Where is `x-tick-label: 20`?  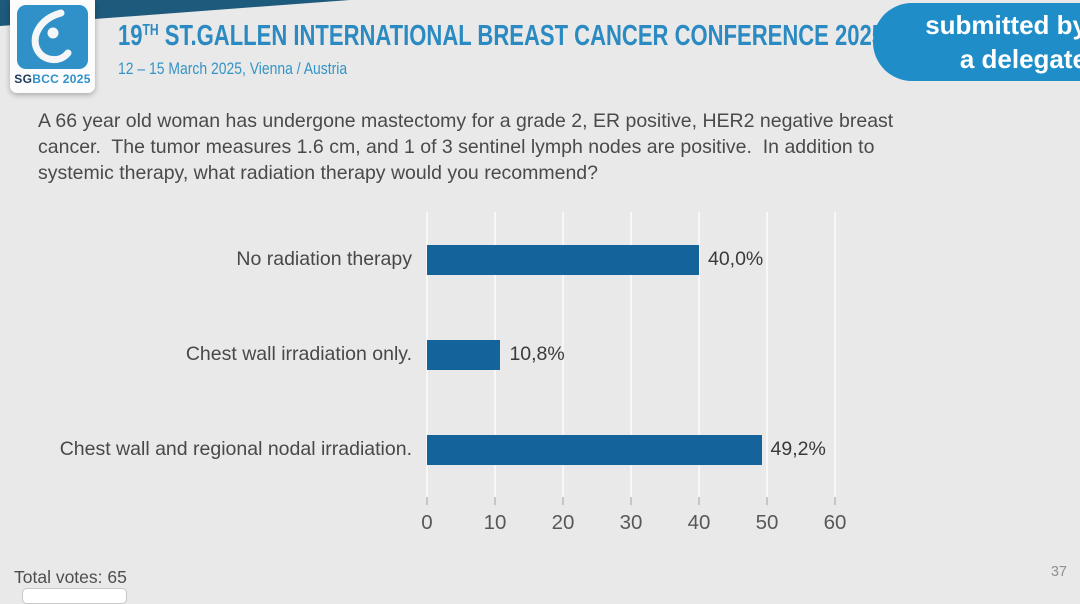 x-tick-label: 20 is located at coordinates (563, 522).